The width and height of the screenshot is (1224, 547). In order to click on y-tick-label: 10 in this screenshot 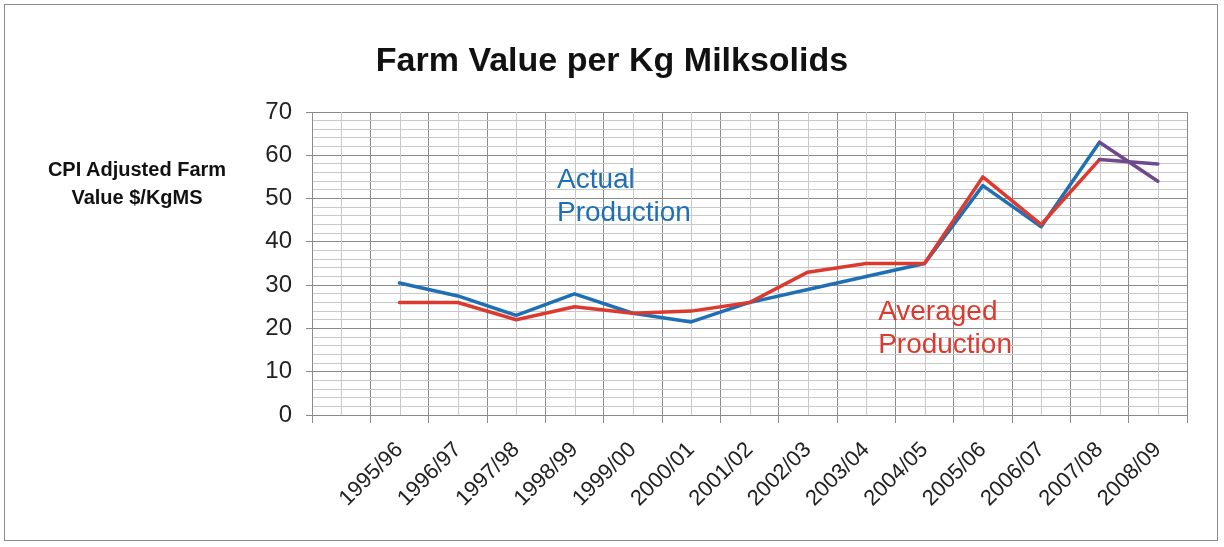, I will do `click(278, 370)`.